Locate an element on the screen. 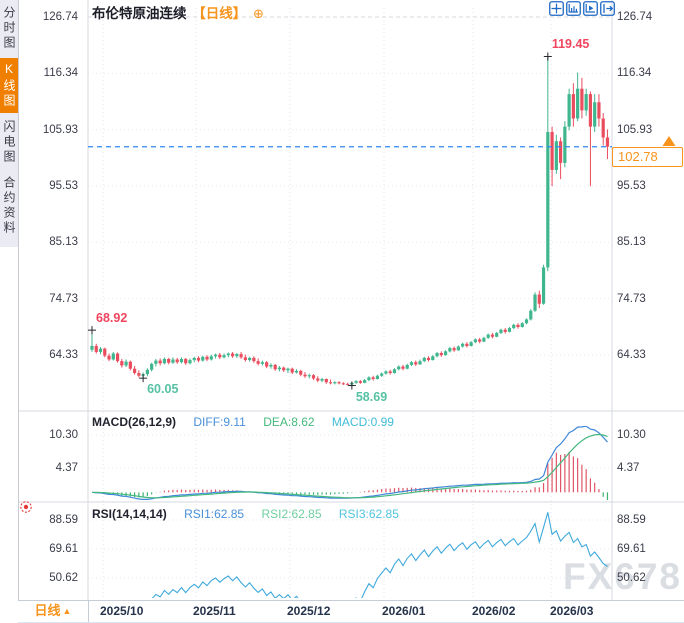 The width and height of the screenshot is (684, 623). sidebar: 分时图 K线图 闪电图 合约资料 is located at coordinates (9, 300).